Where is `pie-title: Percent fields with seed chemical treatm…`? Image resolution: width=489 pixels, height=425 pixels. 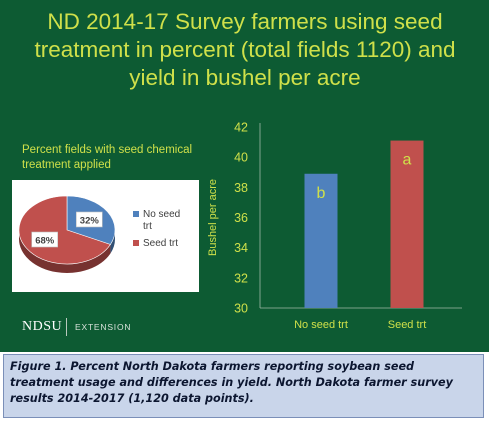 pie-title: Percent fields with seed chemical treatm… is located at coordinates (107, 157).